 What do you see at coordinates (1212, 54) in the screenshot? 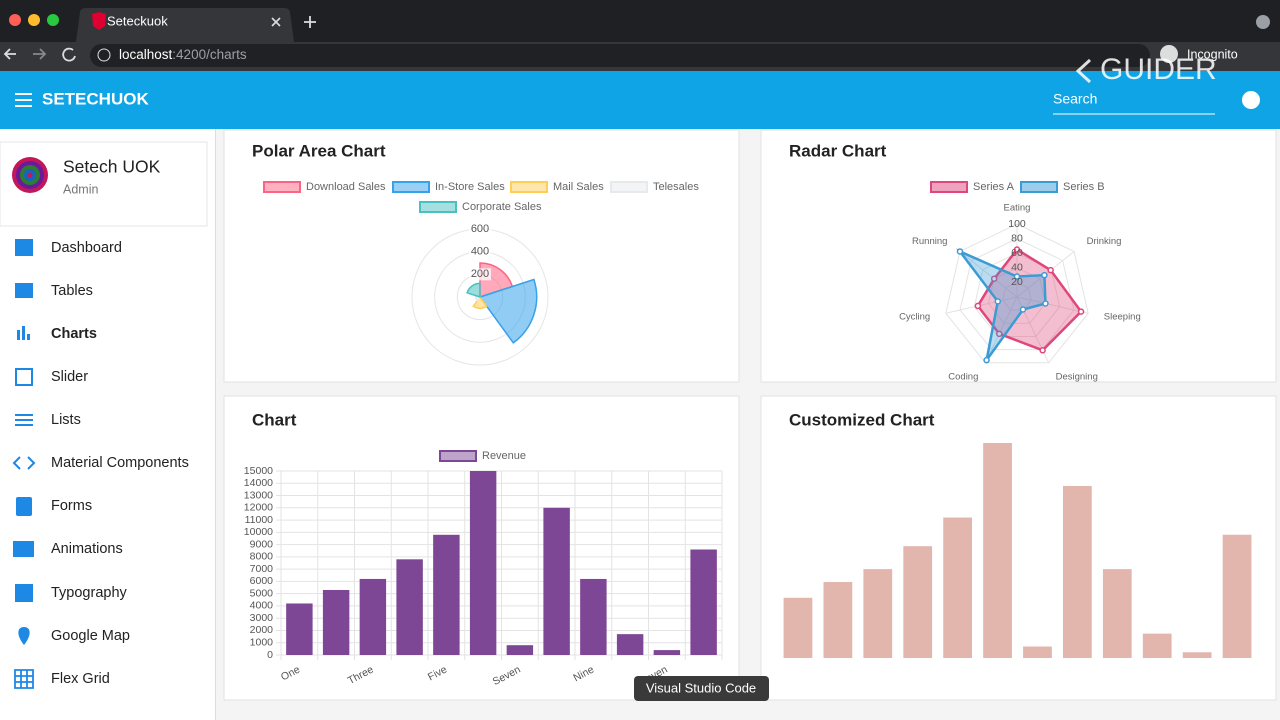
I see `profile-label: Incognito` at bounding box center [1212, 54].